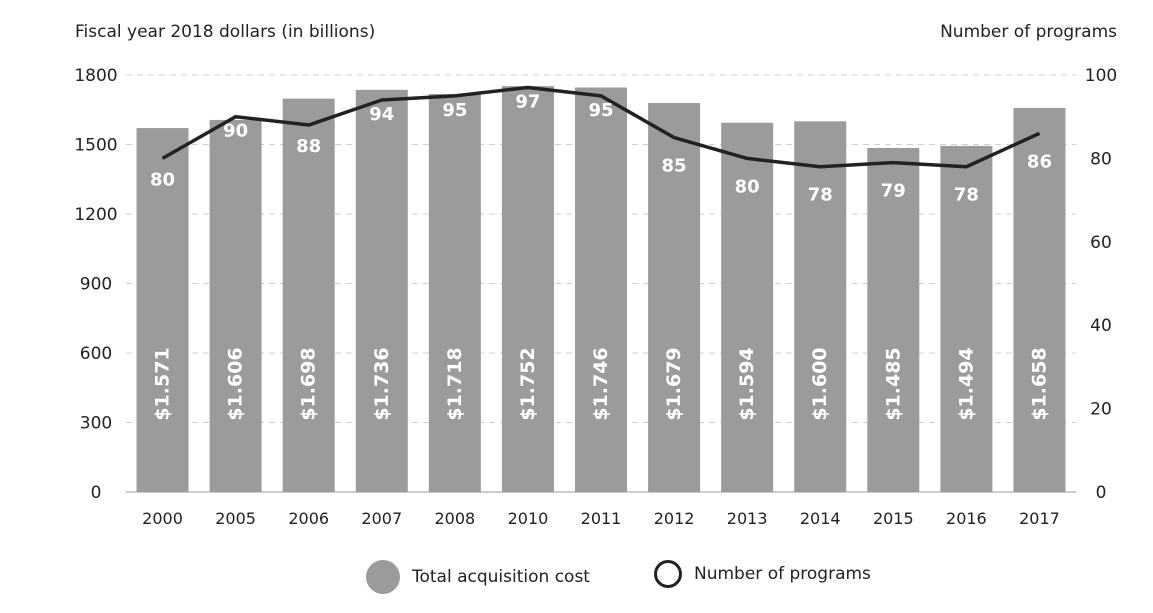 The height and width of the screenshot is (613, 1153). Describe the element at coordinates (96, 493) in the screenshot. I see `left-axis-tick-label: 0` at that location.